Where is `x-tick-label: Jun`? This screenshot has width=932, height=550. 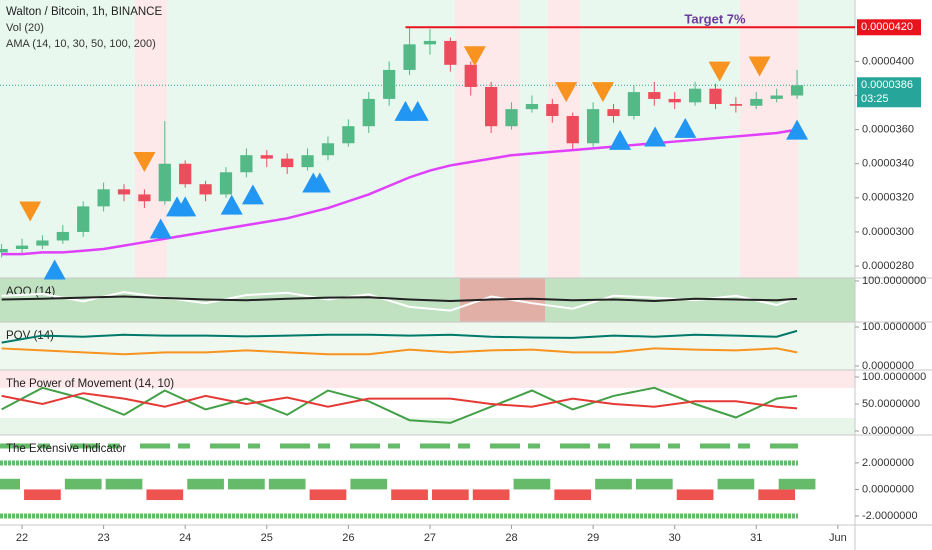
x-tick-label: Jun is located at coordinates (838, 538).